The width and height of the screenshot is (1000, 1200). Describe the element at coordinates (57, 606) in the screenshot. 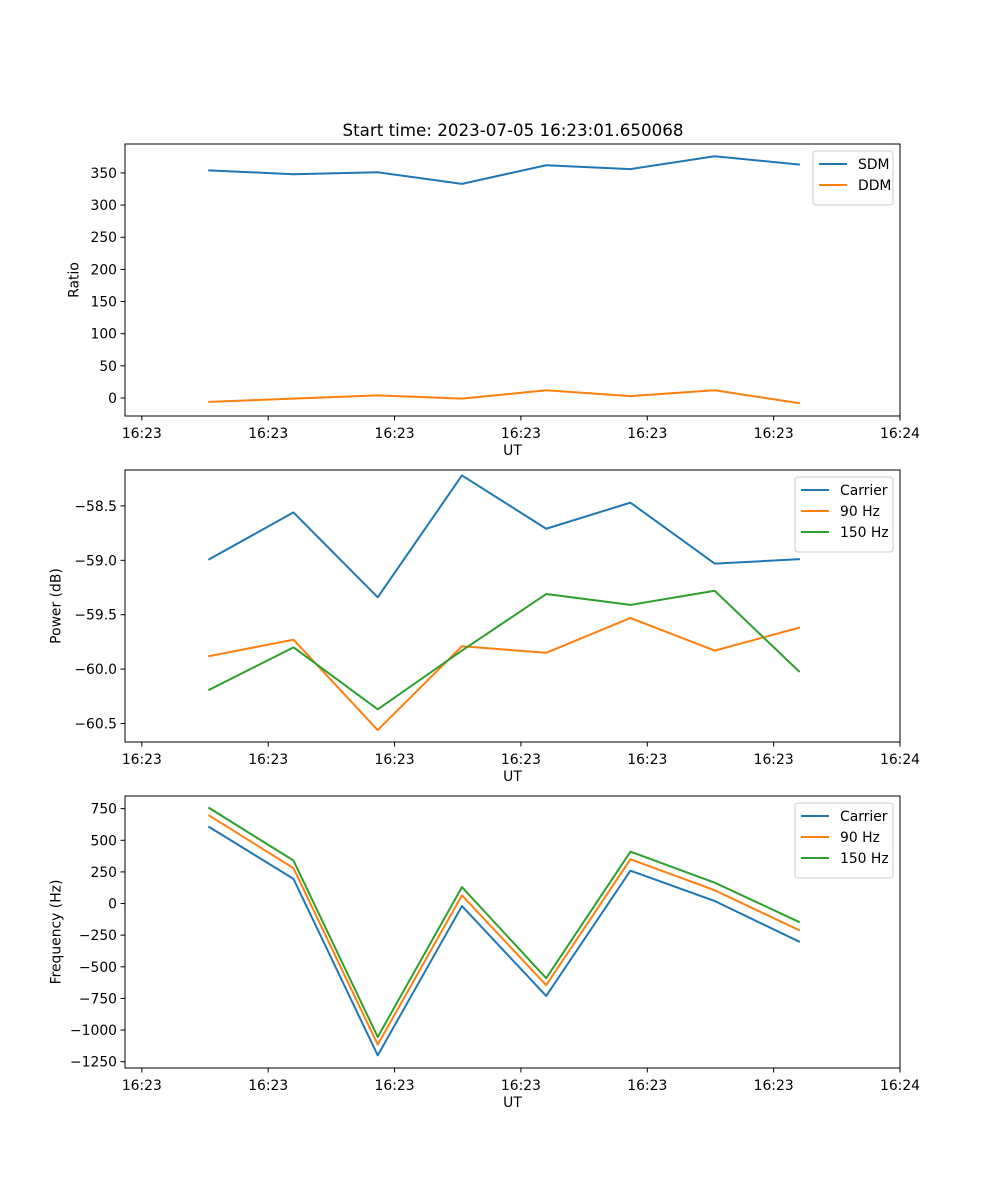

I see `chart-2-ylabel: Power (dB)` at that location.